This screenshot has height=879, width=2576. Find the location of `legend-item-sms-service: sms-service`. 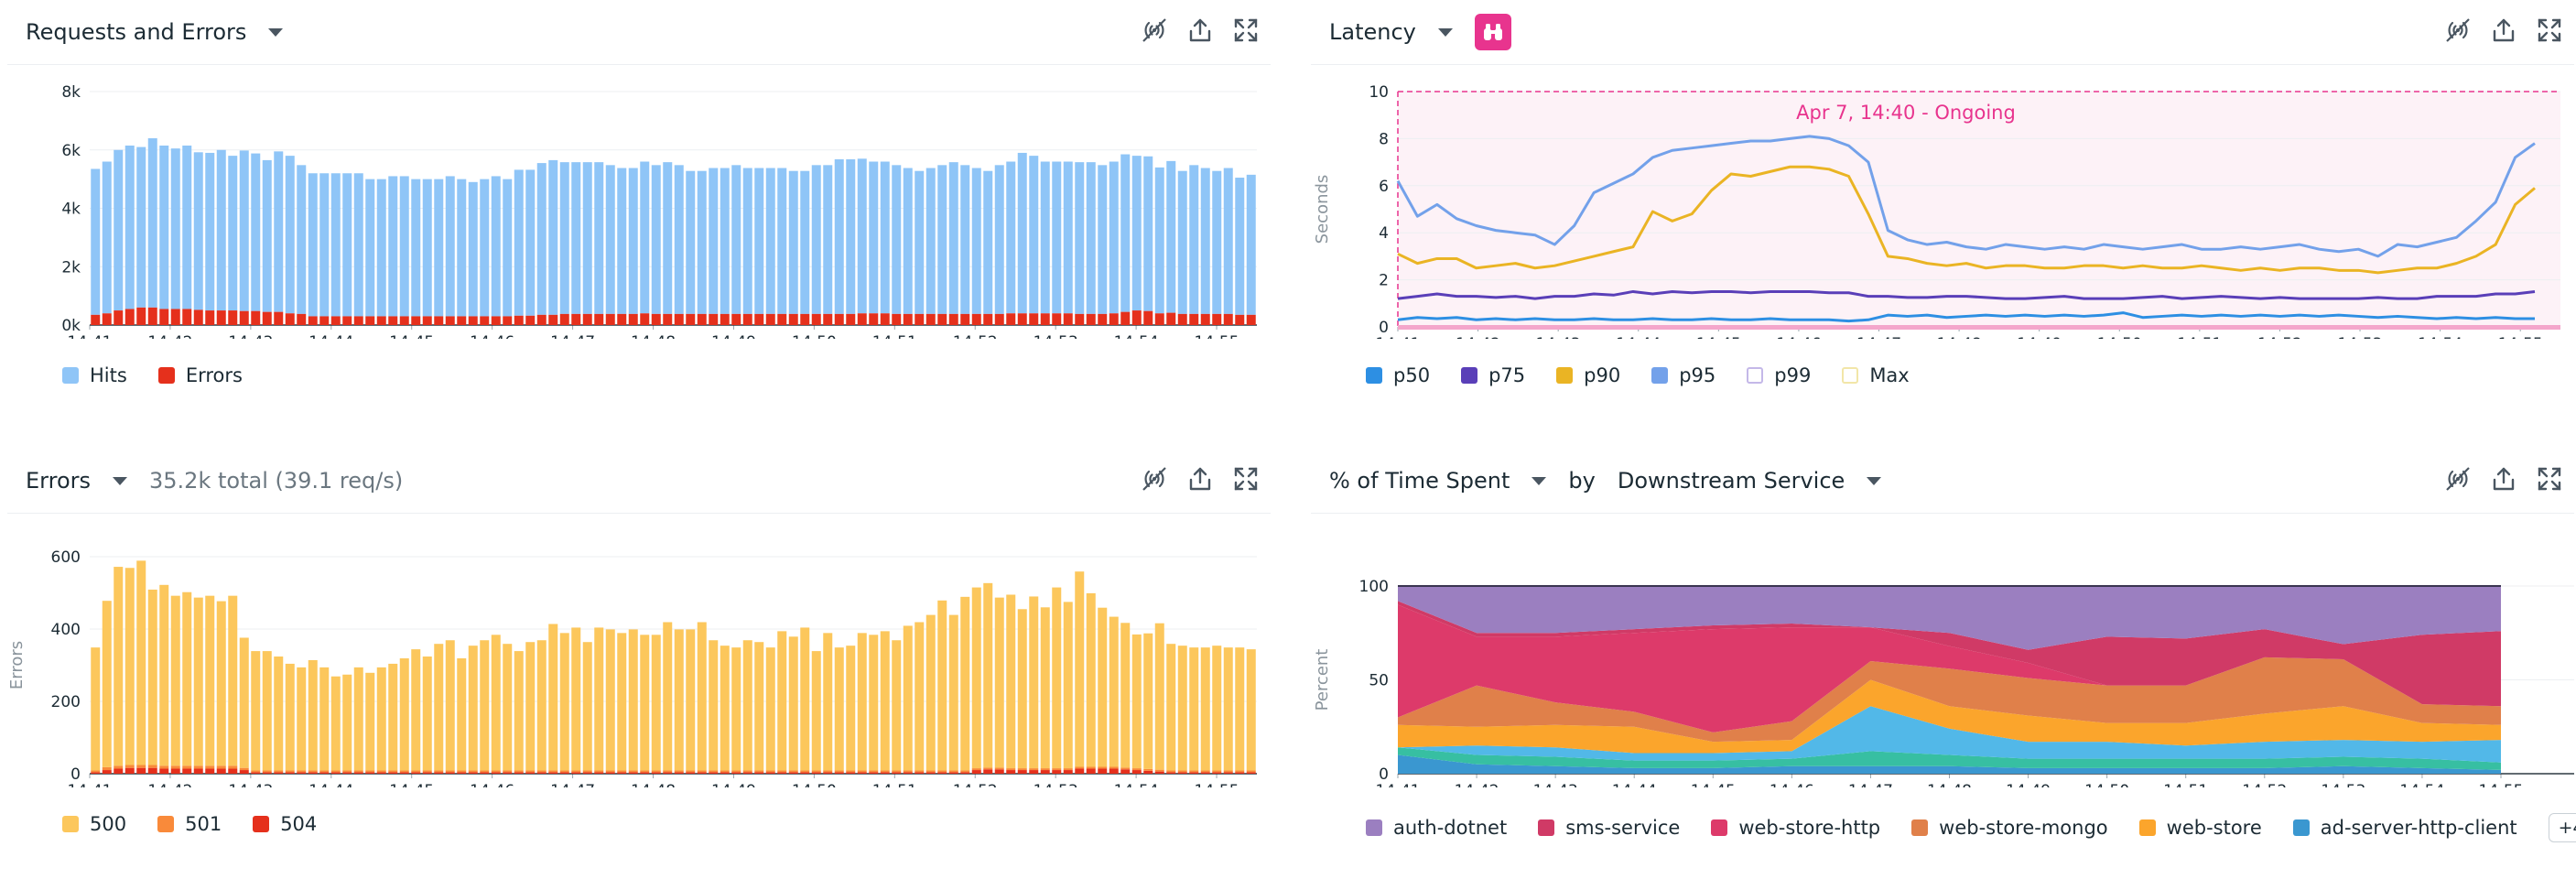

legend-item-sms-service: sms-service is located at coordinates (1609, 828).